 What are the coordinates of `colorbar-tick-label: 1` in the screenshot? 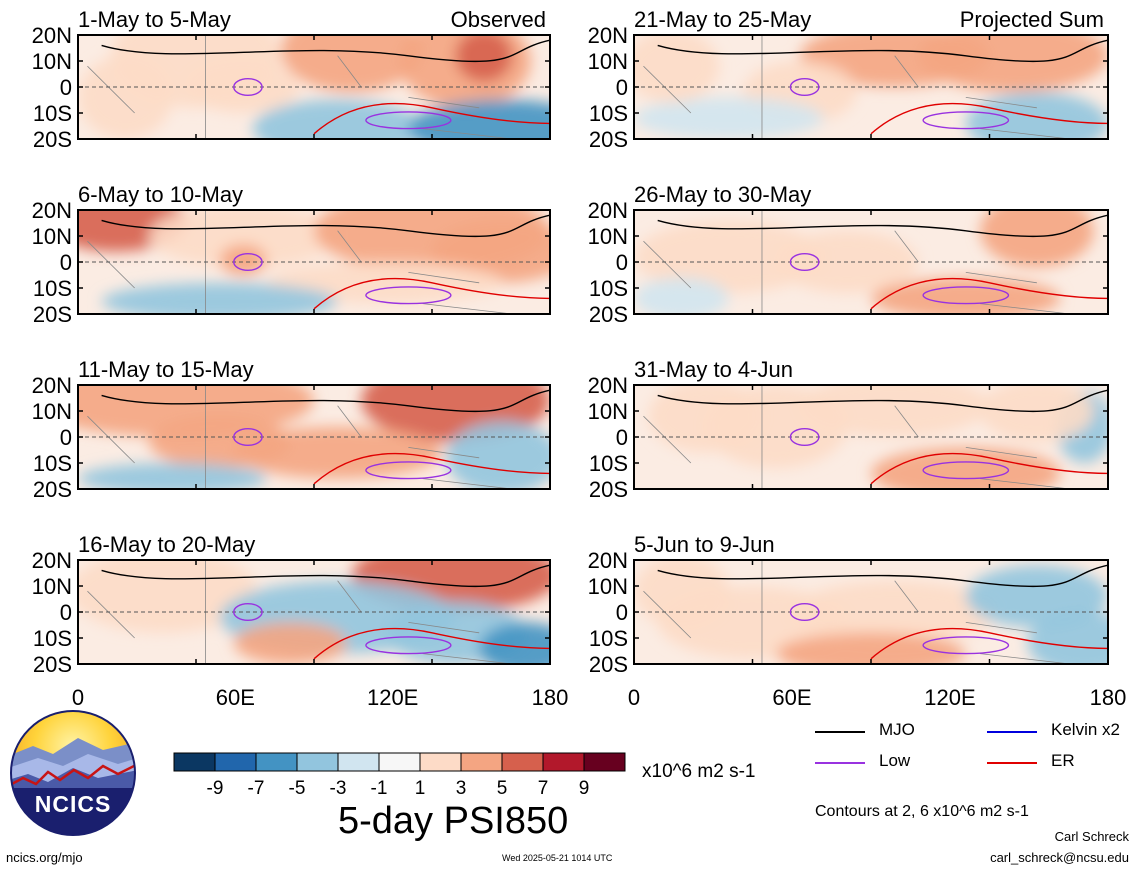 It's located at (420, 788).